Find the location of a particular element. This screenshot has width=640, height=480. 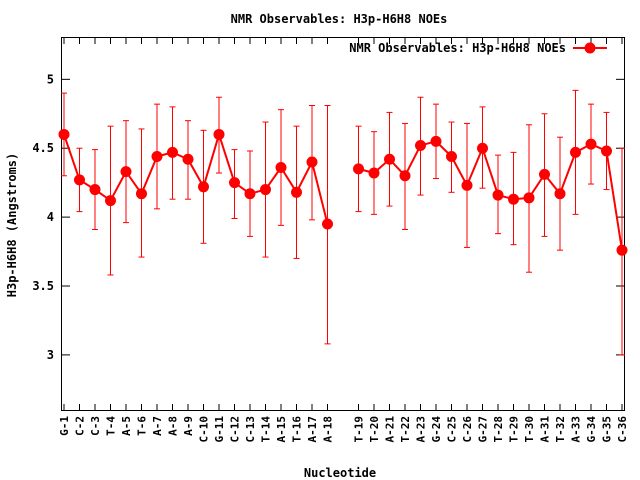

x-tick-label: G-24 is located at coordinates (436, 429).